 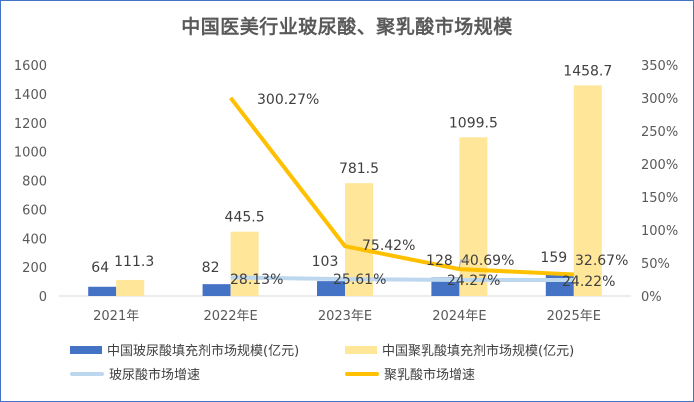 I want to click on data-label-polylactic-growth: 32.67%, so click(x=601, y=261).